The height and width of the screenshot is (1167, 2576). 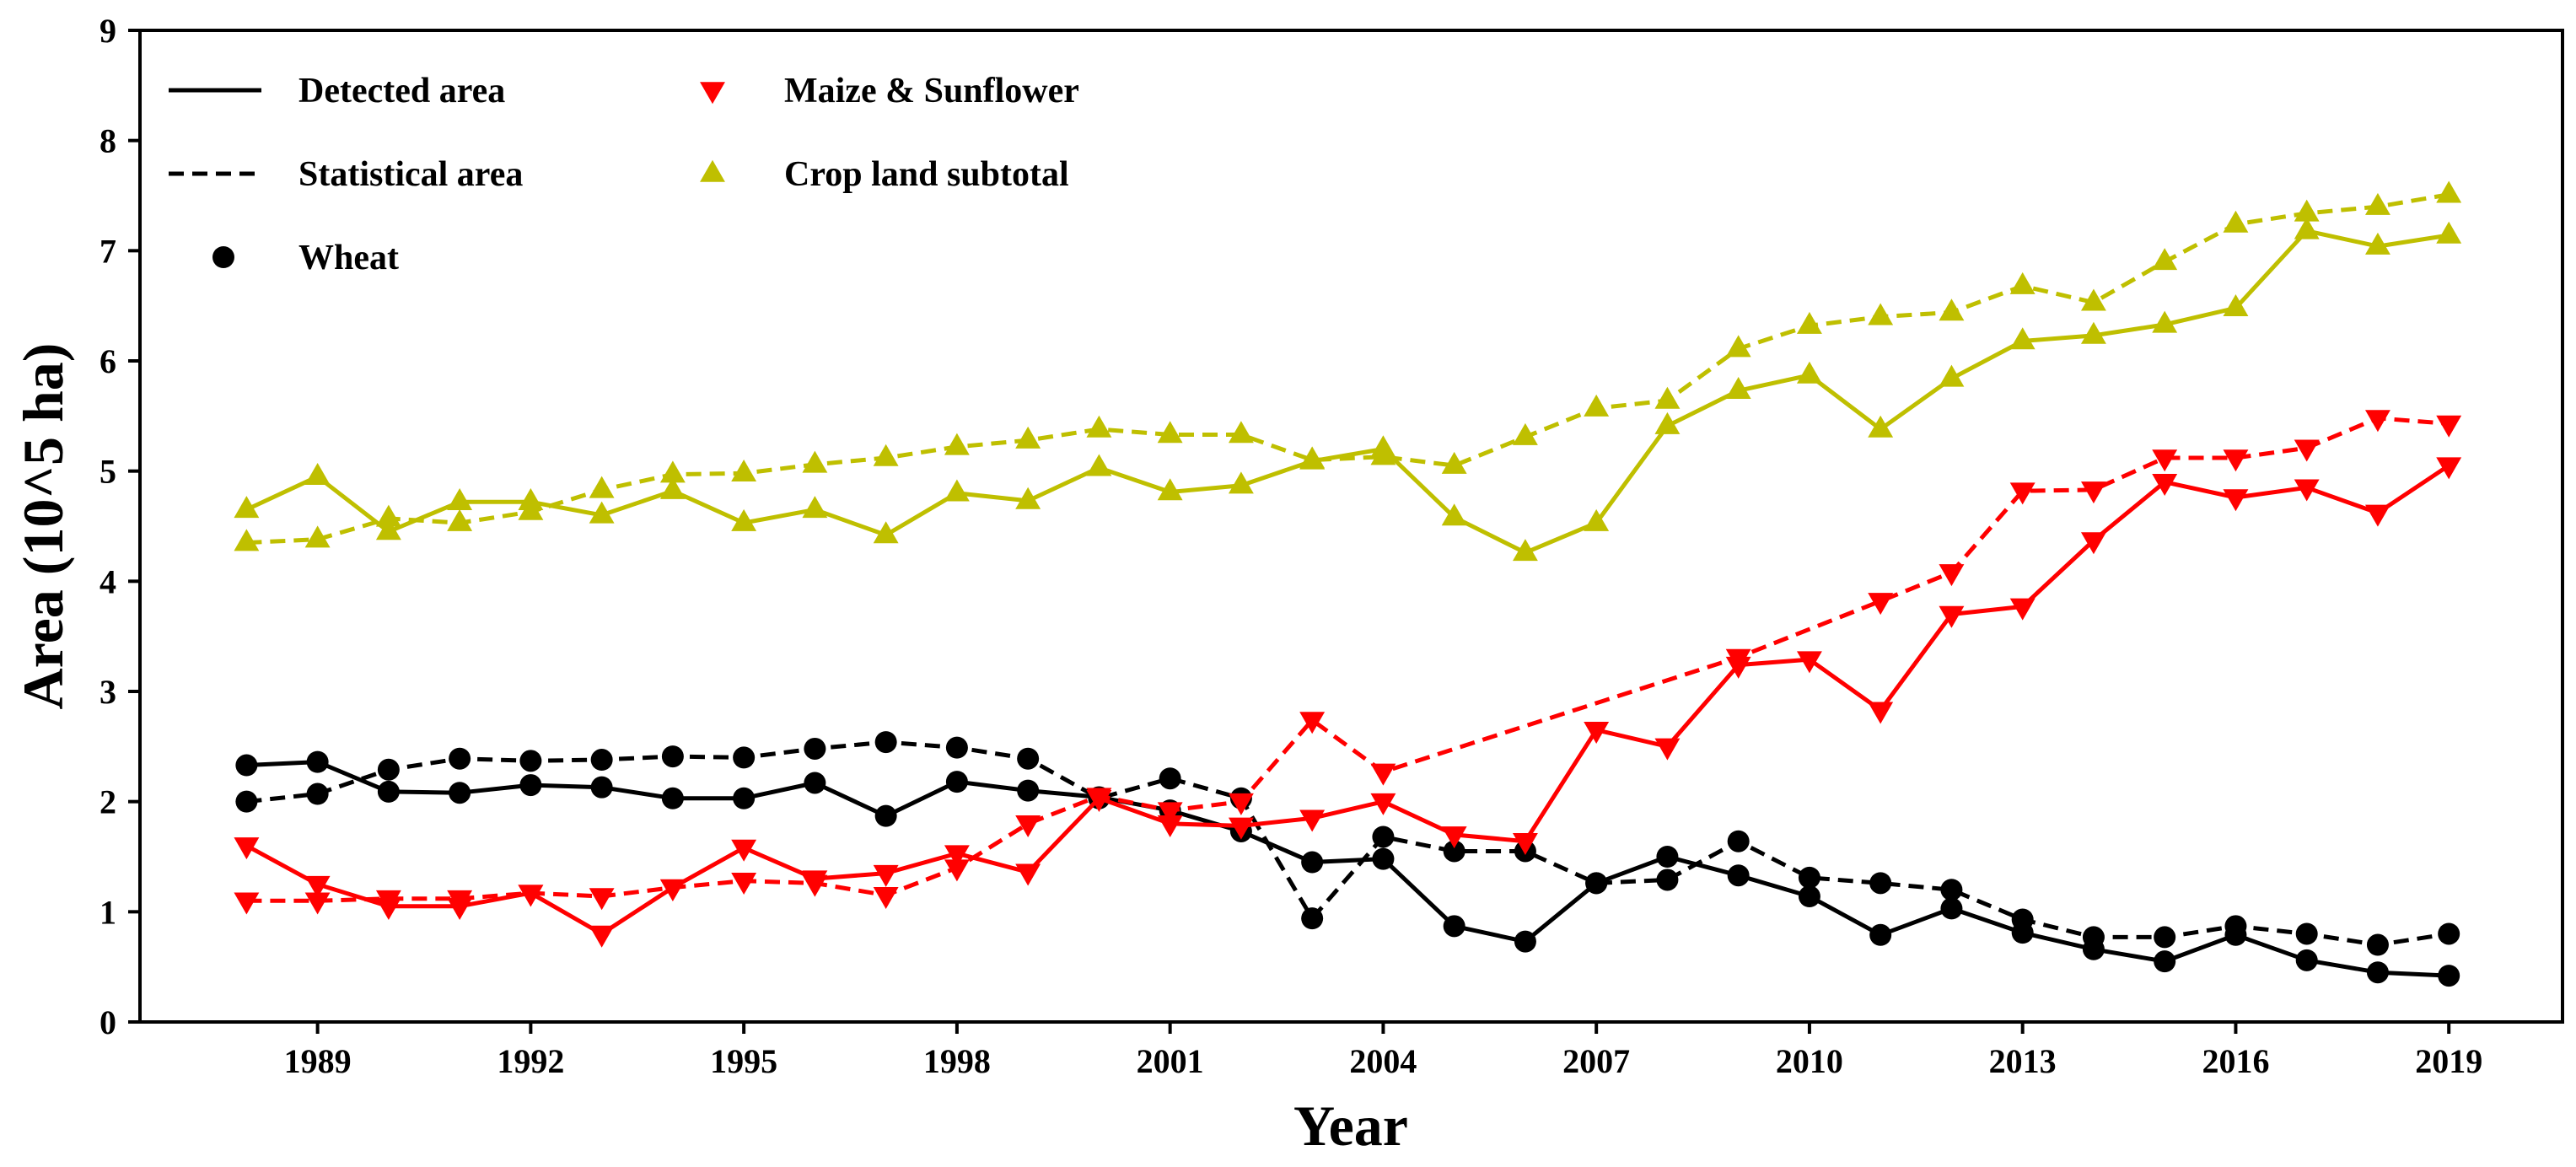 What do you see at coordinates (410, 175) in the screenshot?
I see `legend-label: Statistical area` at bounding box center [410, 175].